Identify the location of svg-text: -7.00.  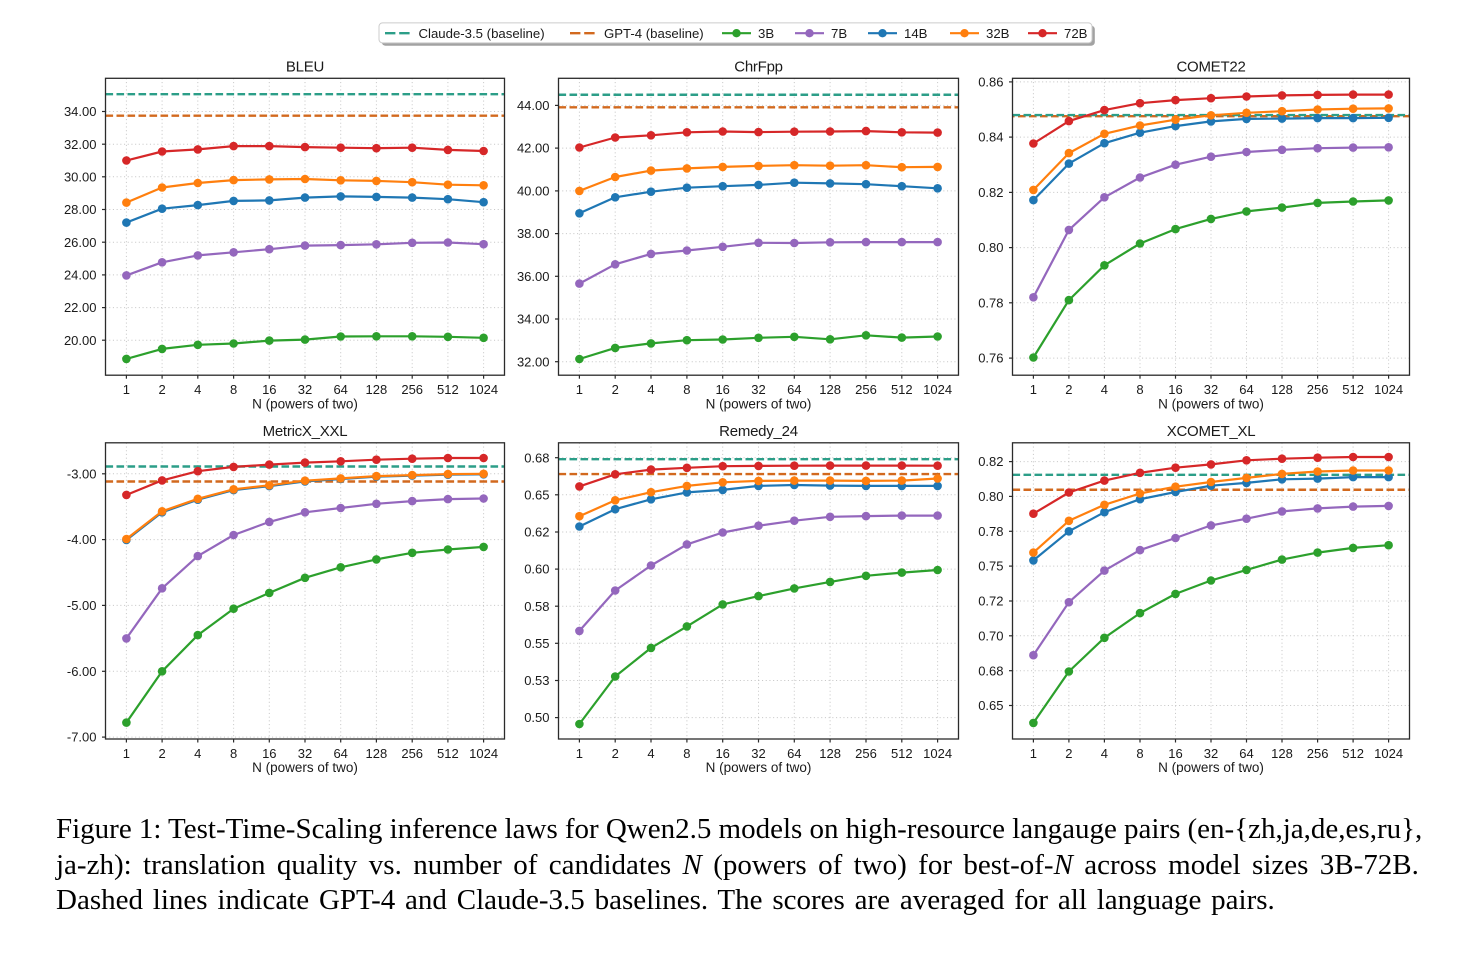
(82, 737).